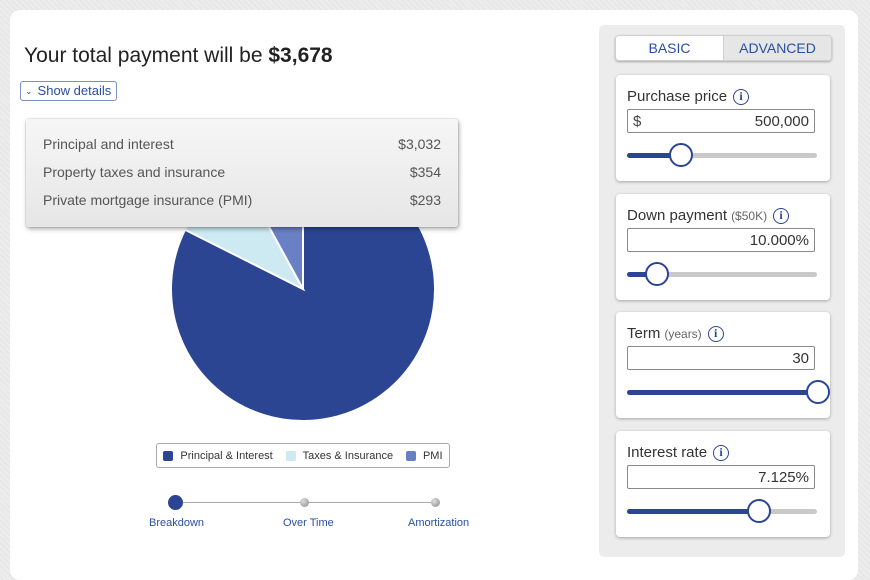 The height and width of the screenshot is (580, 870). I want to click on total-payment-amount: $3,678, so click(300, 55).